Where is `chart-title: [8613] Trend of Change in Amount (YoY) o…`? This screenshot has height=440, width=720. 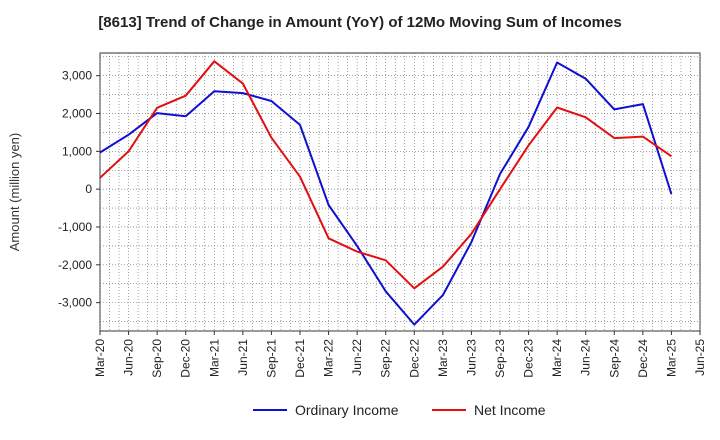
chart-title: [8613] Trend of Change in Amount (YoY) o… is located at coordinates (360, 22).